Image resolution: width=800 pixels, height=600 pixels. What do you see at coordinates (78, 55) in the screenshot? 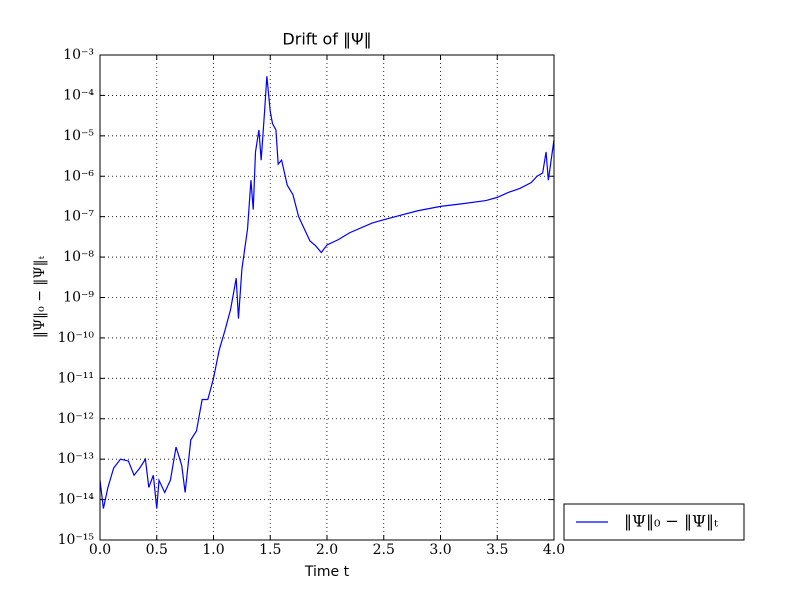
I see `y-tick-label: 10⁻³` at bounding box center [78, 55].